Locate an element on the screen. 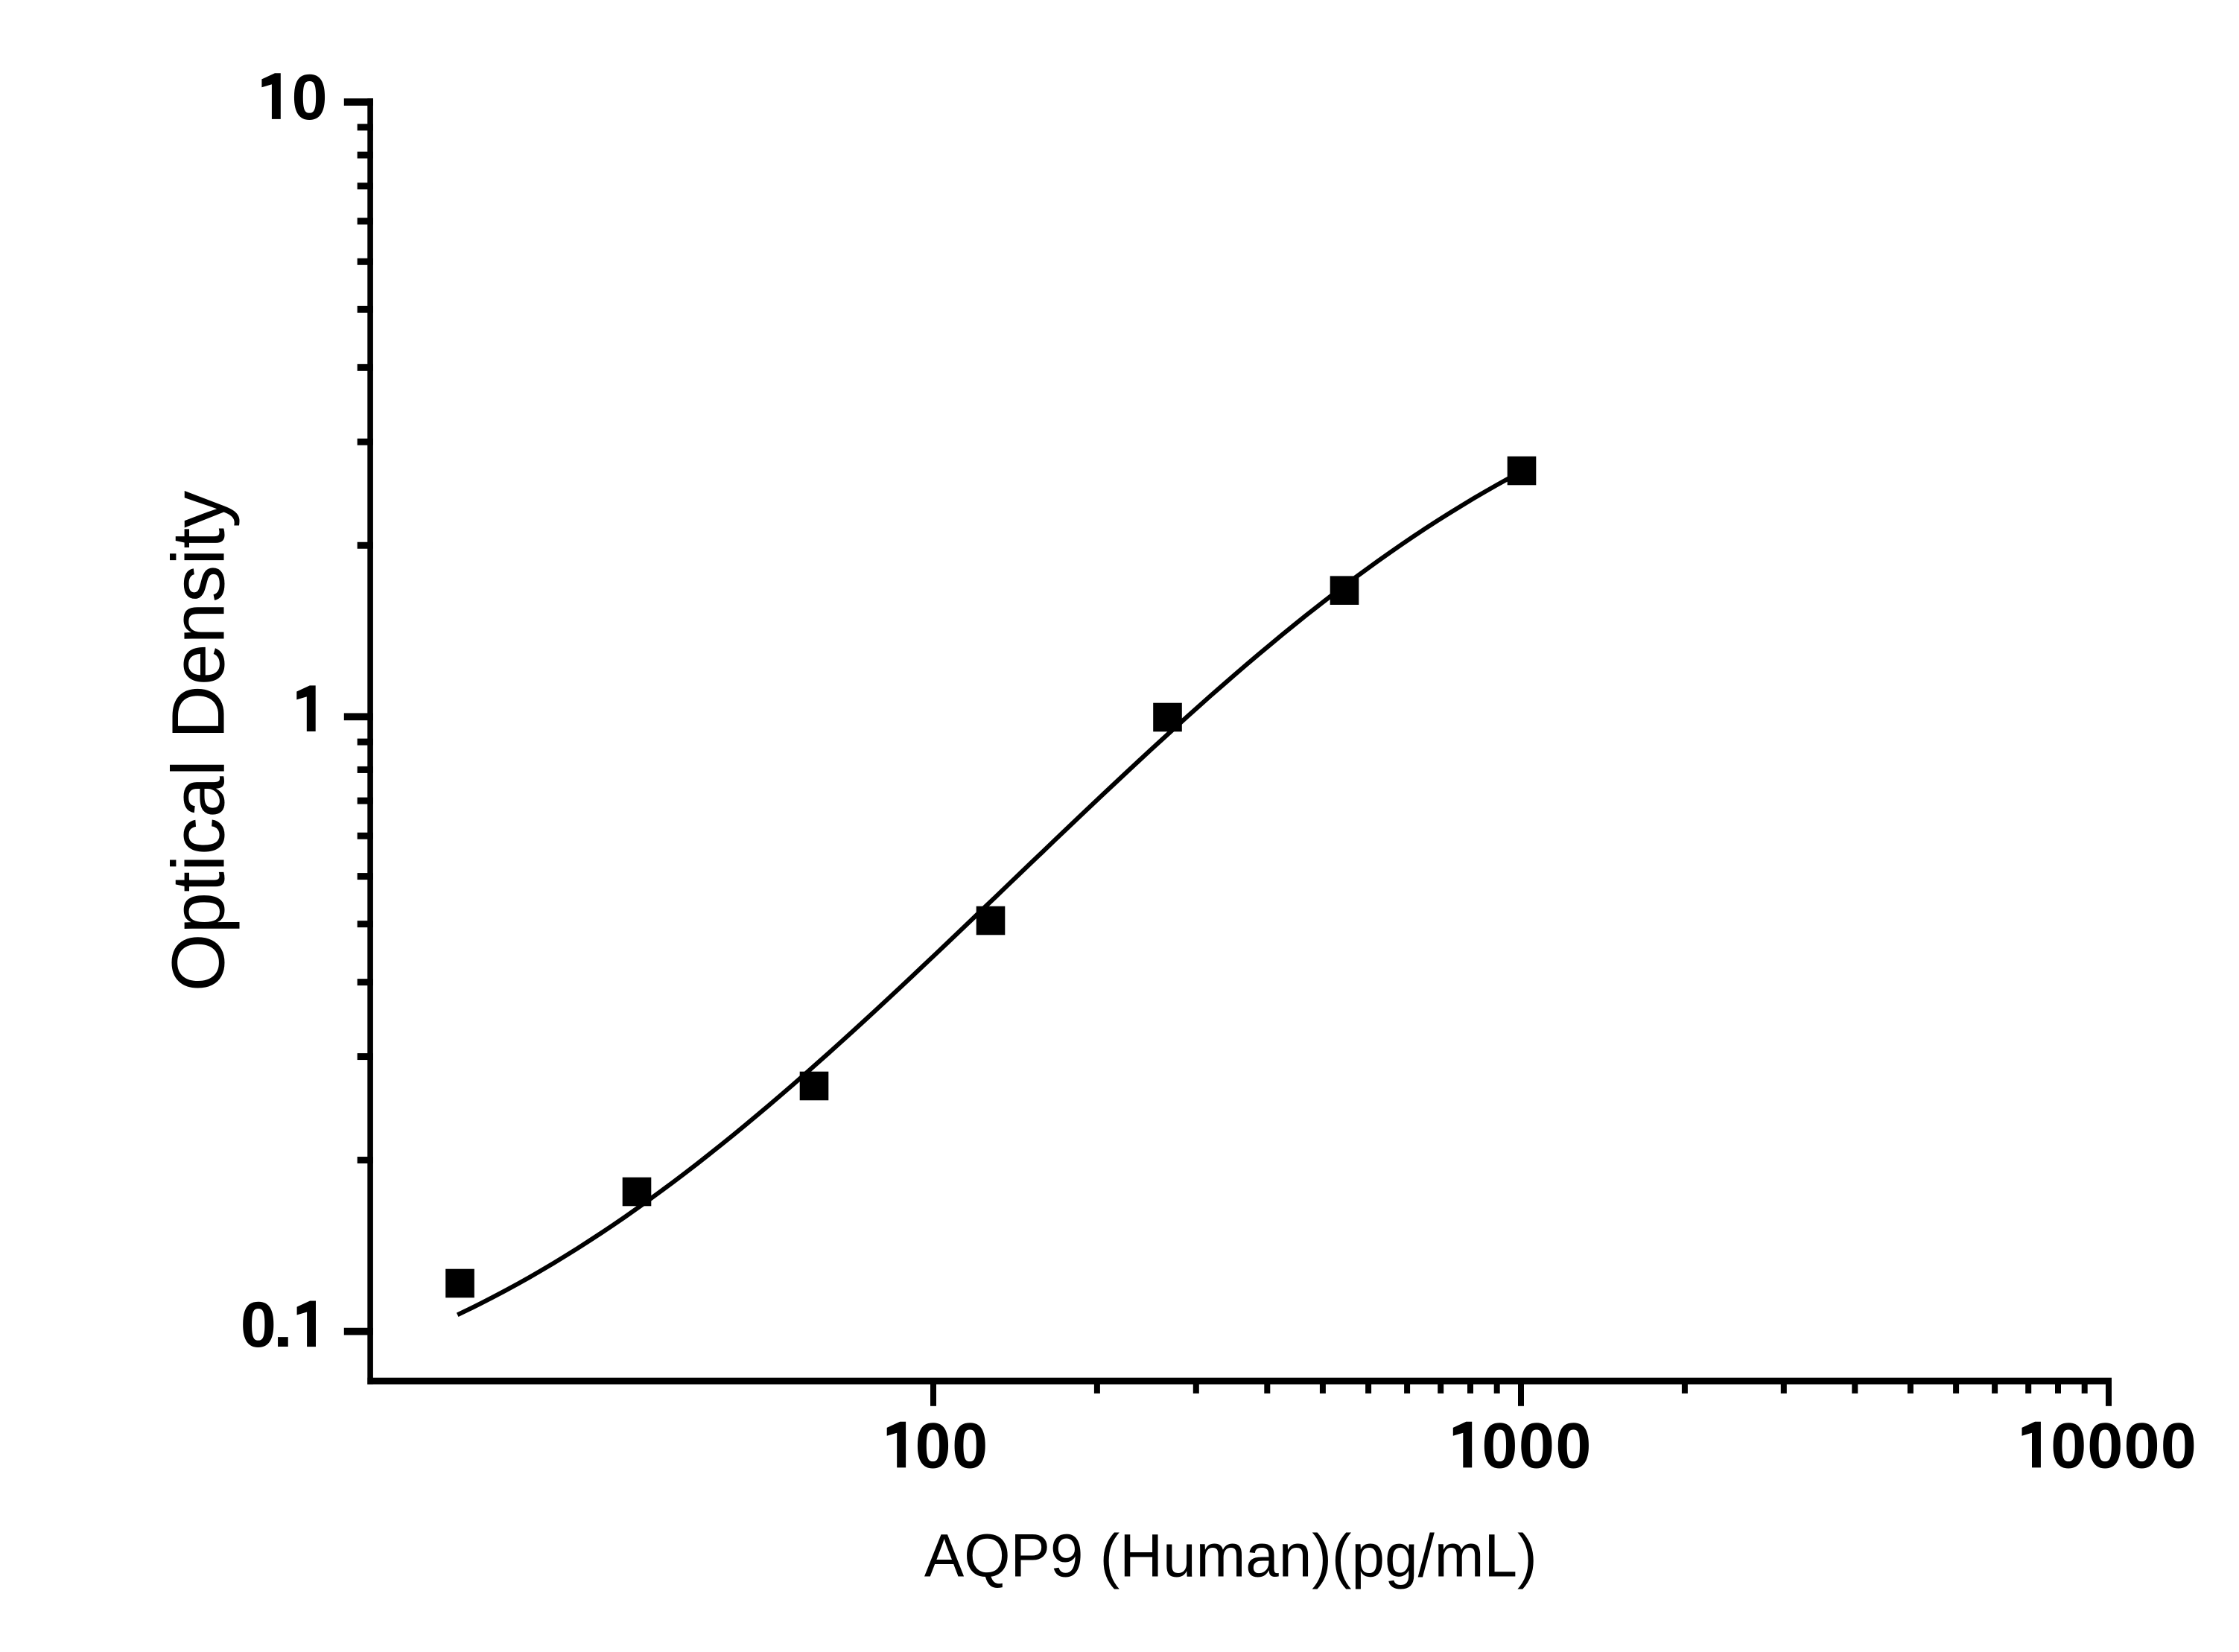 The image size is (2239, 1652). svg-text: Optical Density is located at coordinates (198, 741).